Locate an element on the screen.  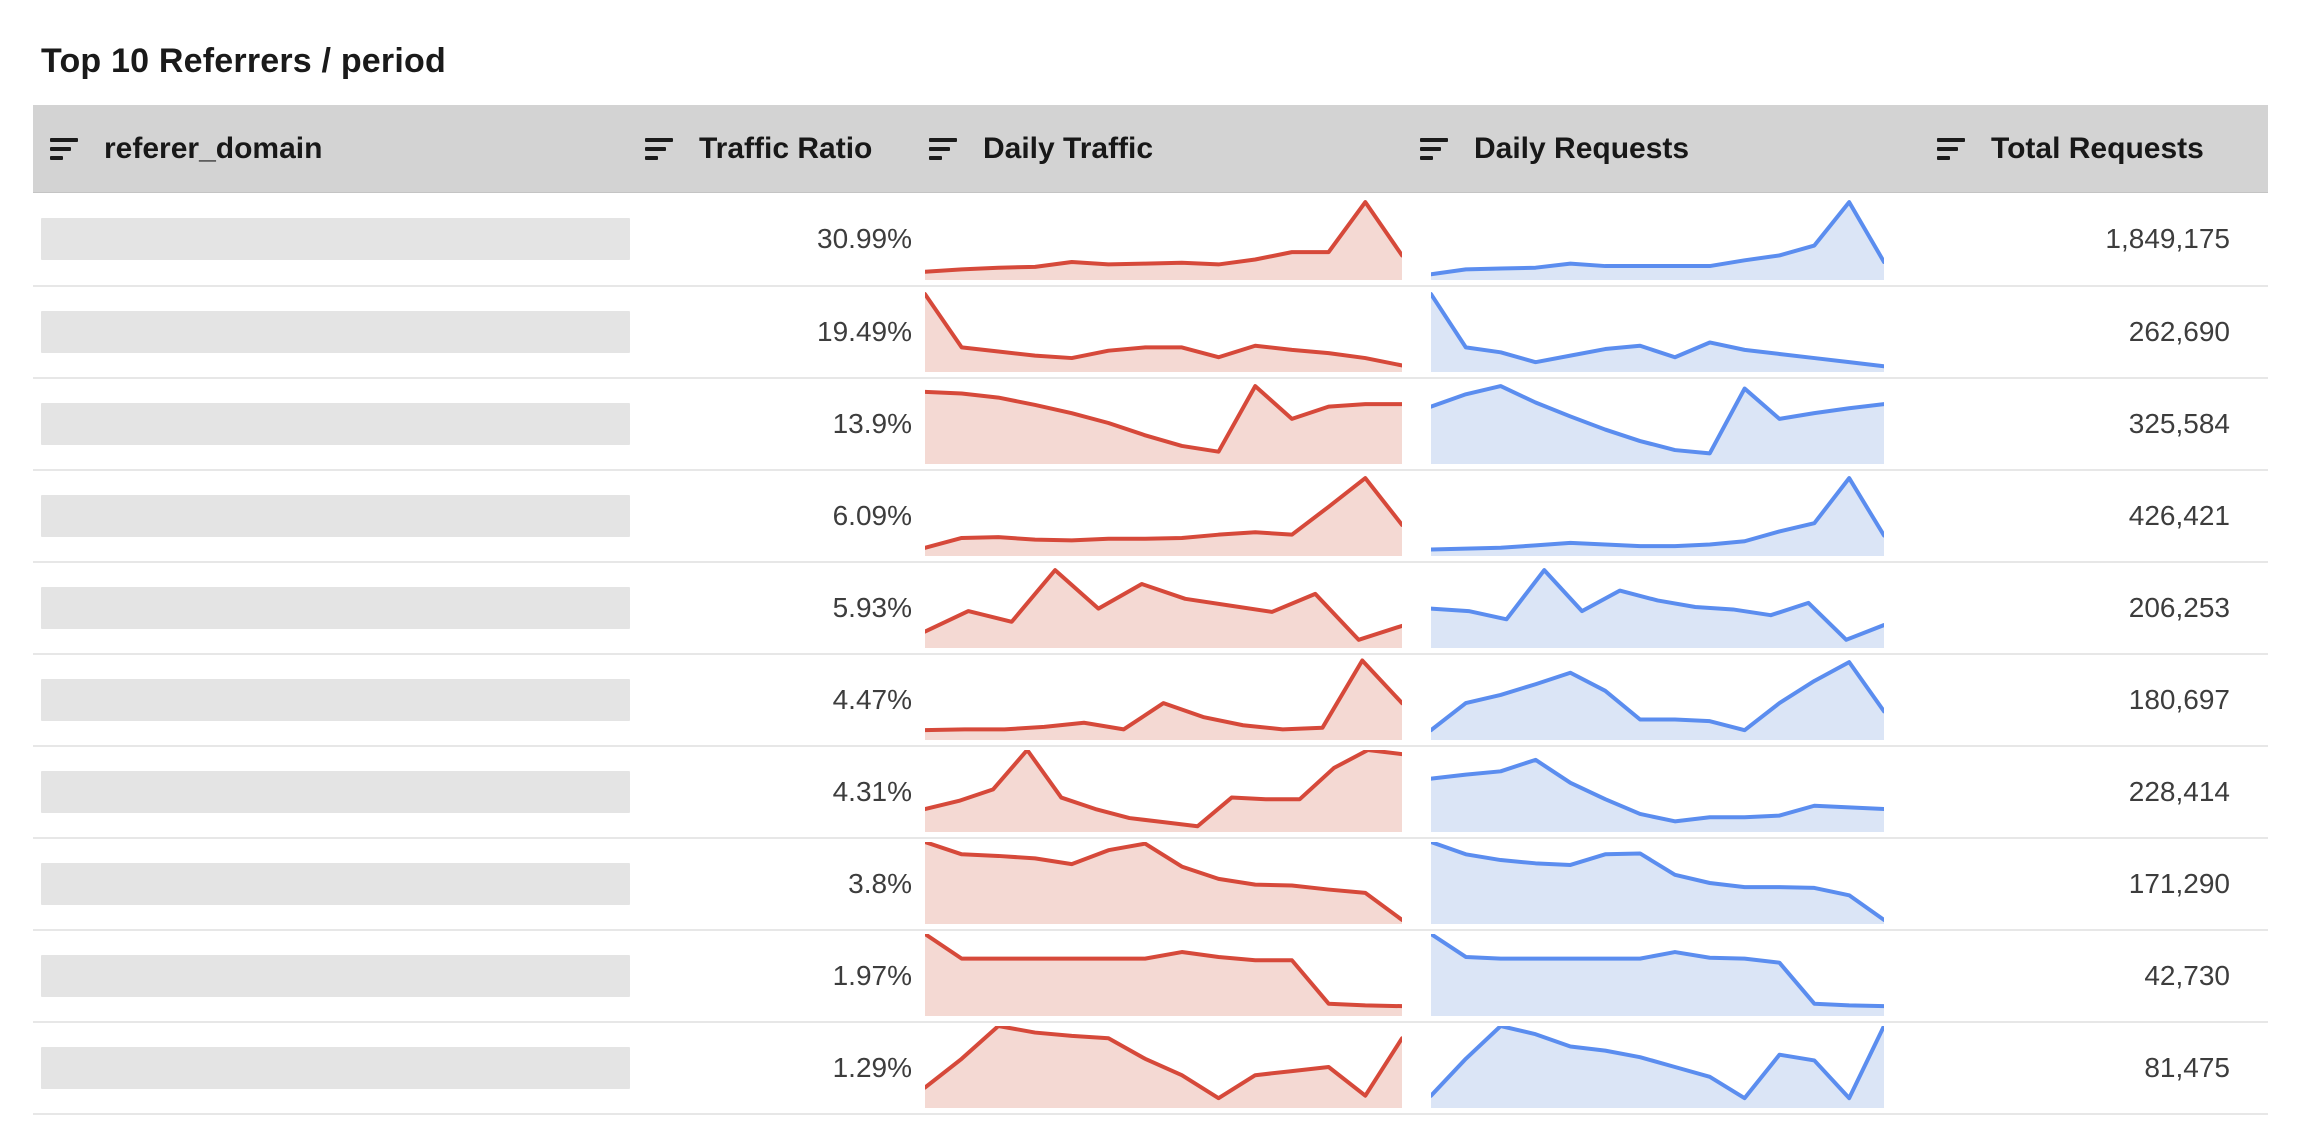
total-requests-value: 171,290 is located at coordinates (2179, 883).